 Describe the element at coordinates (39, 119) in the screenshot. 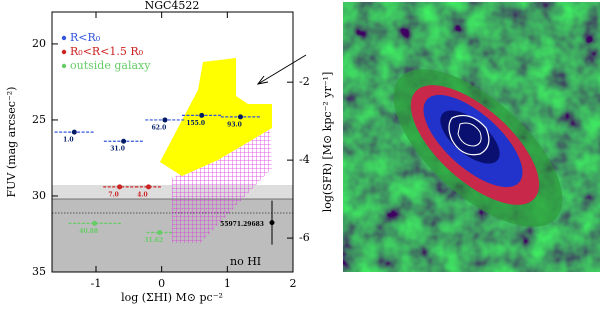

I see `y-tick-label: 25` at that location.